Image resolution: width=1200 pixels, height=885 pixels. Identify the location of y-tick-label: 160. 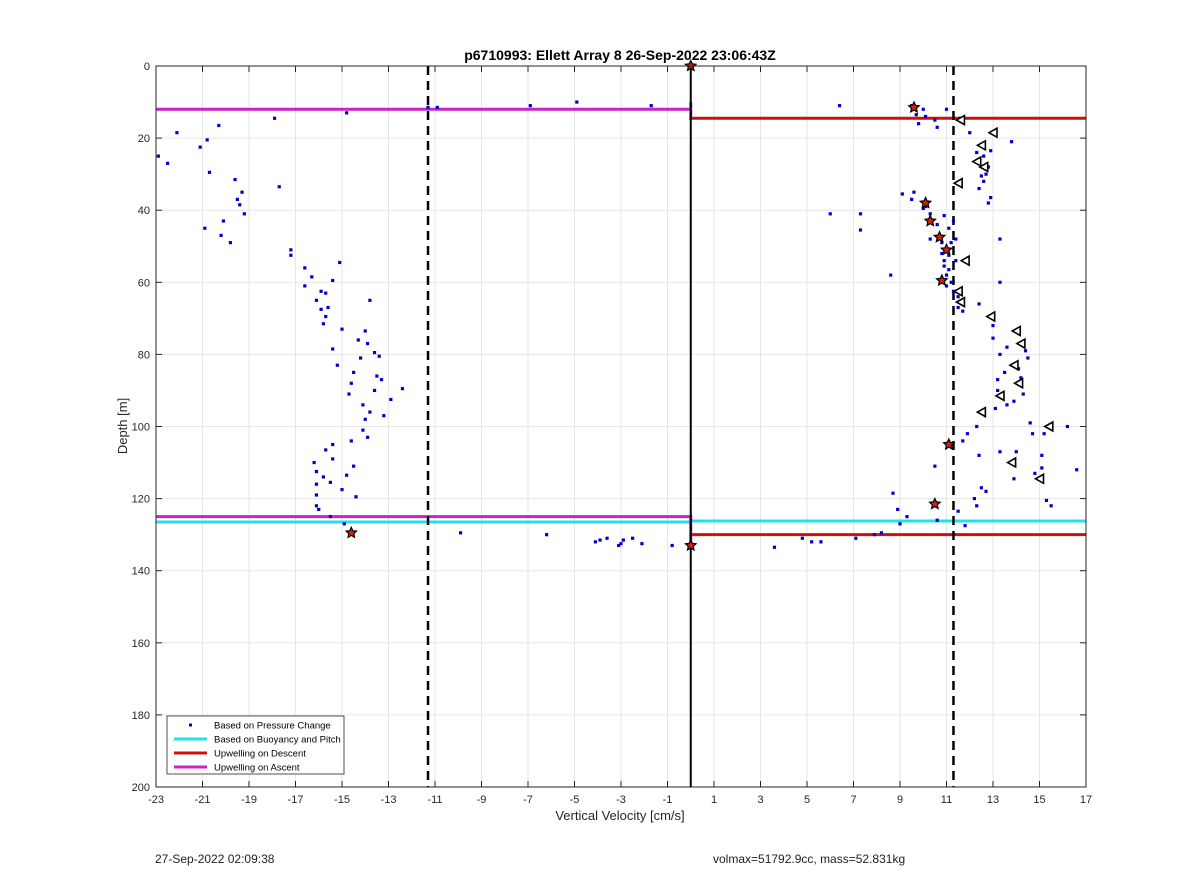
(141, 644).